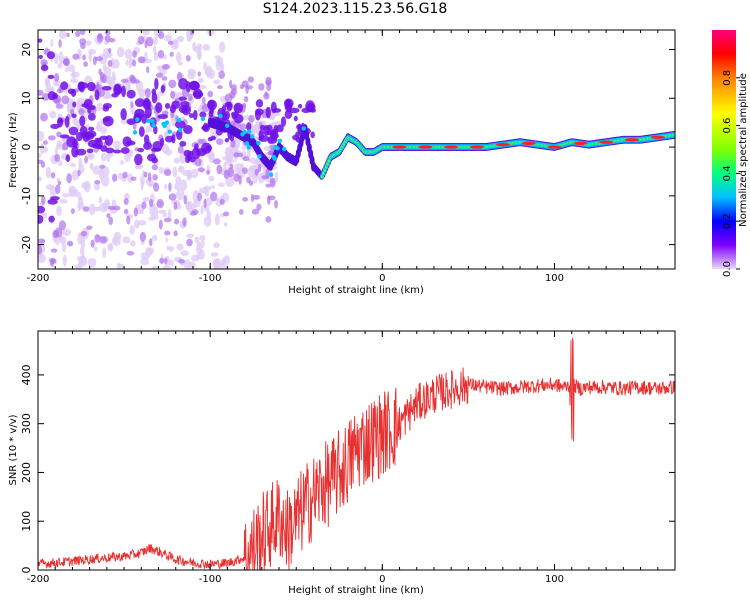 The image size is (750, 600). What do you see at coordinates (26, 521) in the screenshot?
I see `snr-y-tick-label: 100` at bounding box center [26, 521].